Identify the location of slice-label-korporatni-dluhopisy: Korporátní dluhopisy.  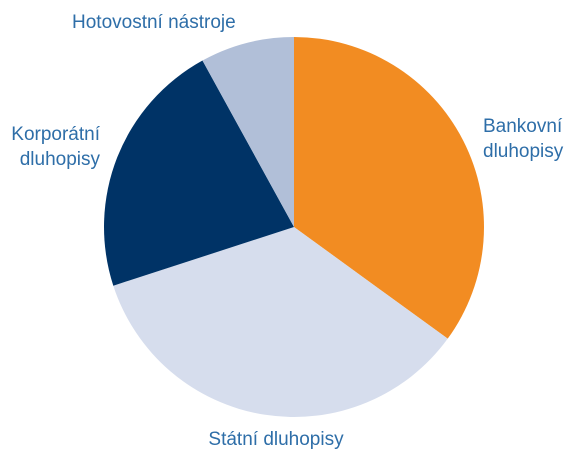
(51, 147).